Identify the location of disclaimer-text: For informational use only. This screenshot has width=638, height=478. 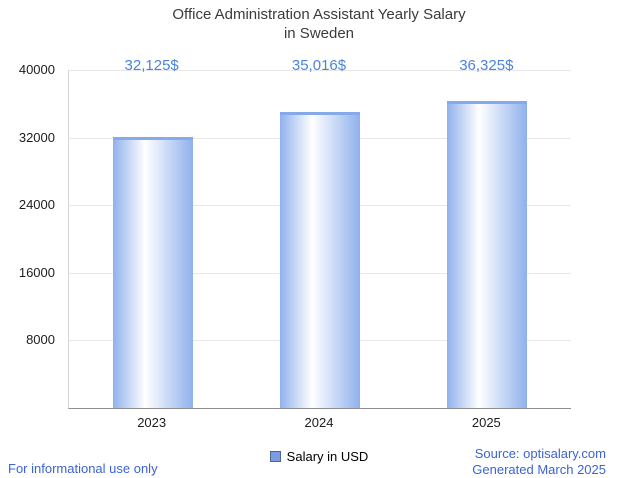
(83, 468).